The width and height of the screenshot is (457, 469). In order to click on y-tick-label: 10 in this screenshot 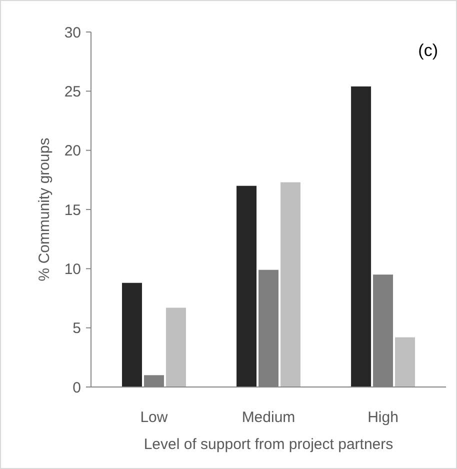, I will do `click(72, 269)`.